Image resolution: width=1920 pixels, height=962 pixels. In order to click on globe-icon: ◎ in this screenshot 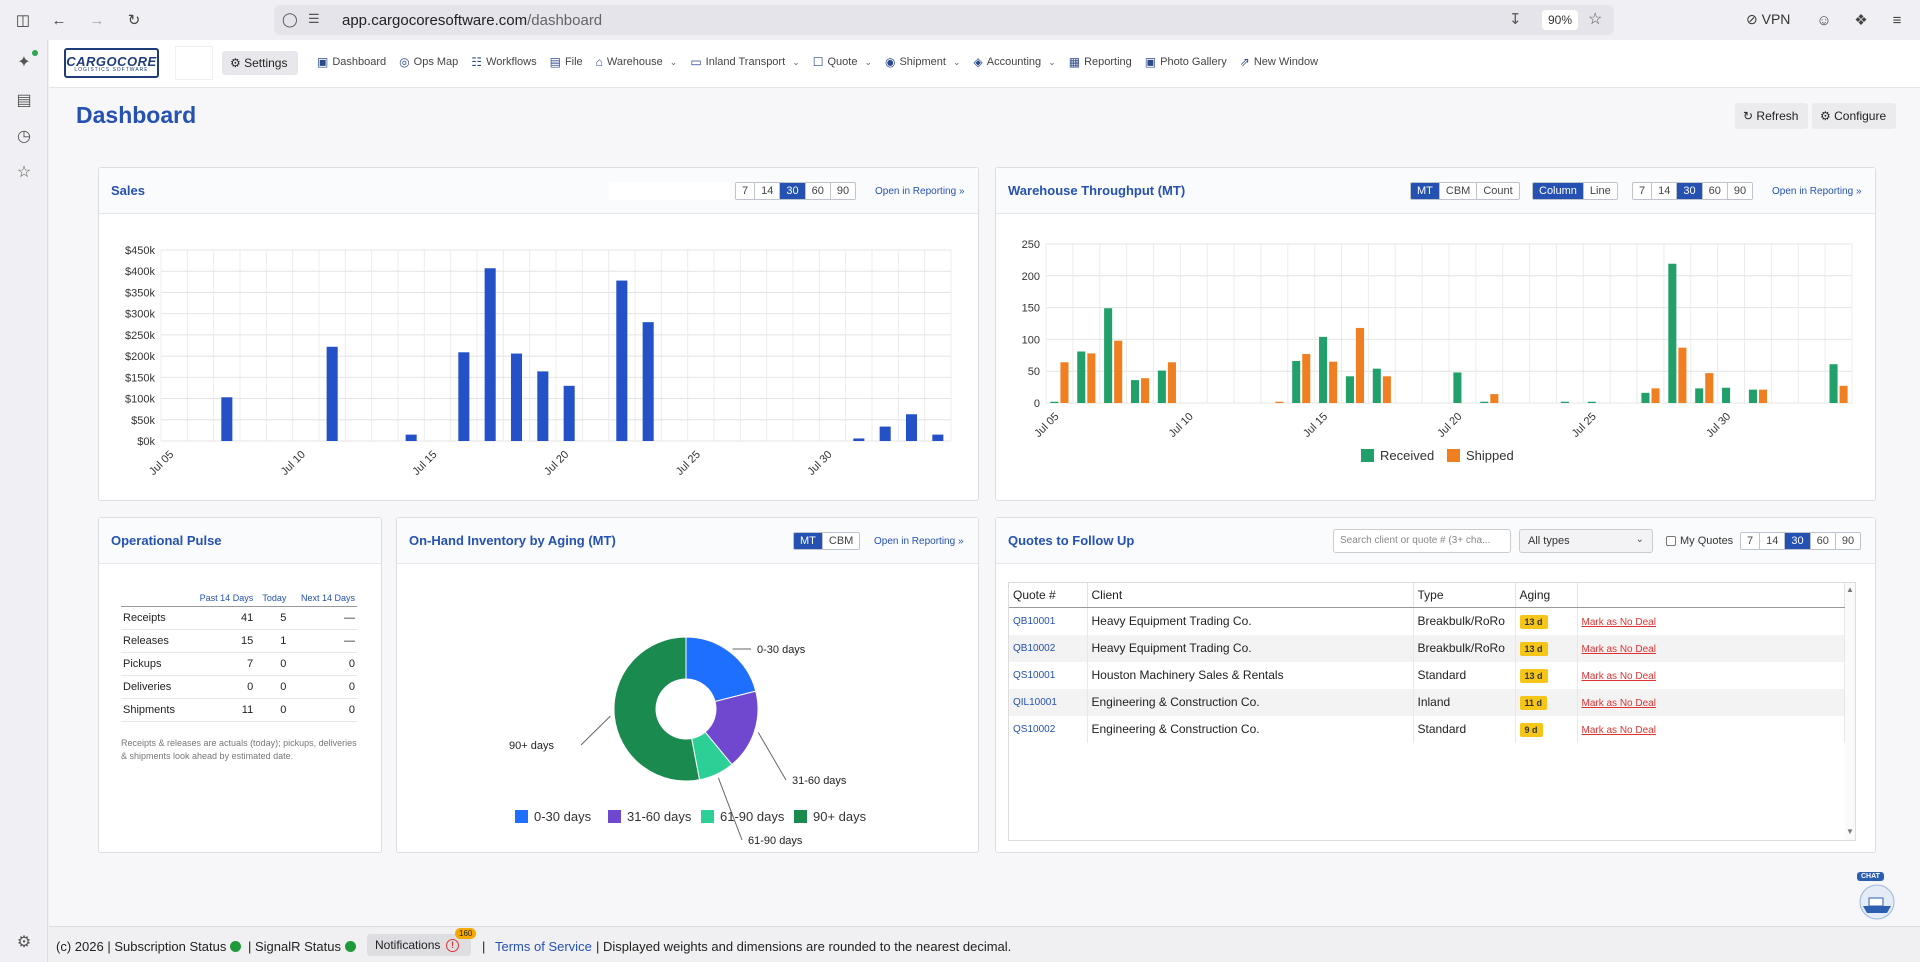, I will do `click(404, 62)`.